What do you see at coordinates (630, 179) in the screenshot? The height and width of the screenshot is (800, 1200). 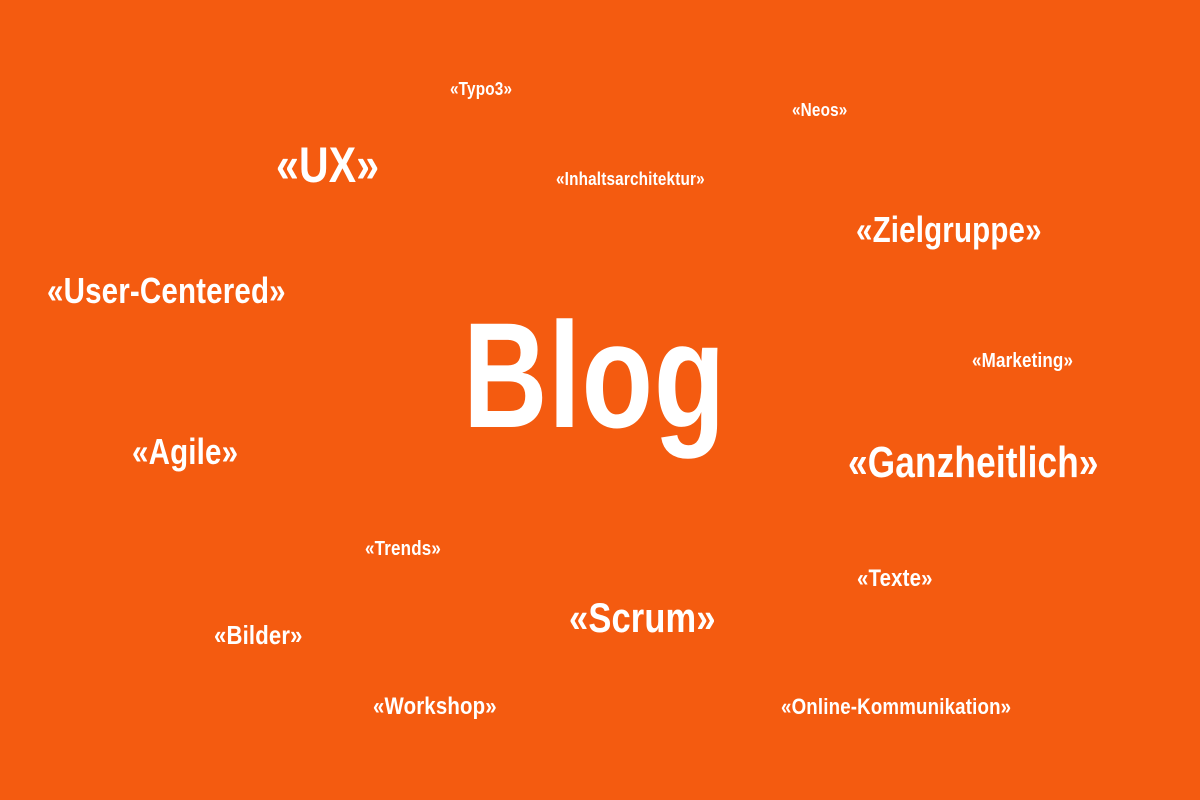 I see `tag-inhaltsarchitektur: «Inhaltsarchitektur»` at bounding box center [630, 179].